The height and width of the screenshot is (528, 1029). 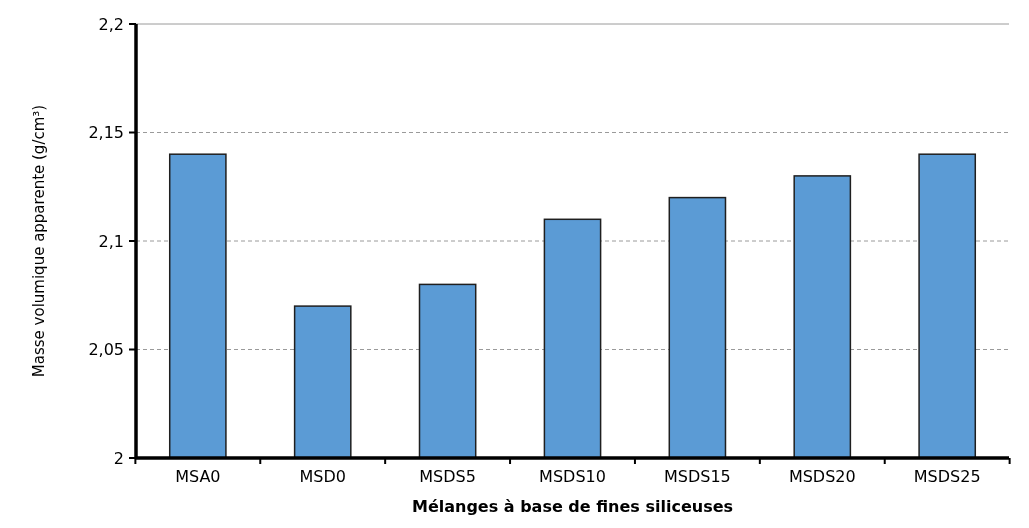 I want to click on y-tick-label: 2,15, so click(x=106, y=133).